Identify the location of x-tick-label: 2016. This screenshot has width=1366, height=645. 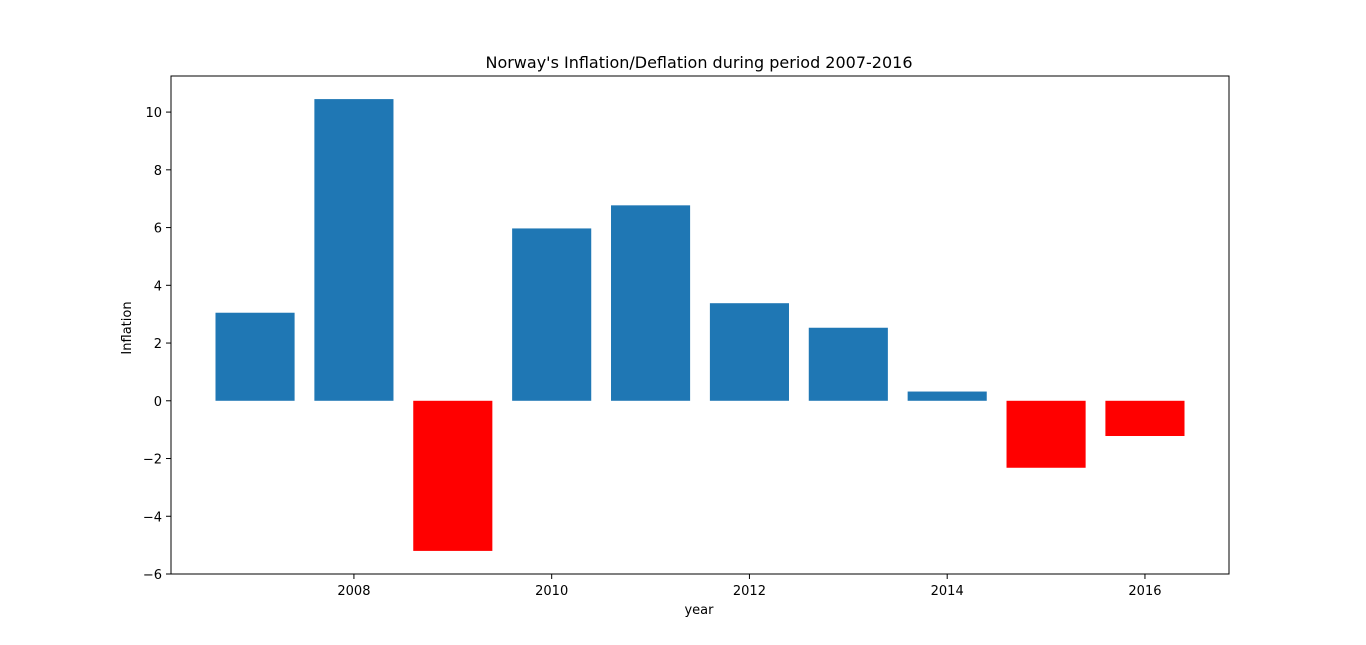
(1144, 591).